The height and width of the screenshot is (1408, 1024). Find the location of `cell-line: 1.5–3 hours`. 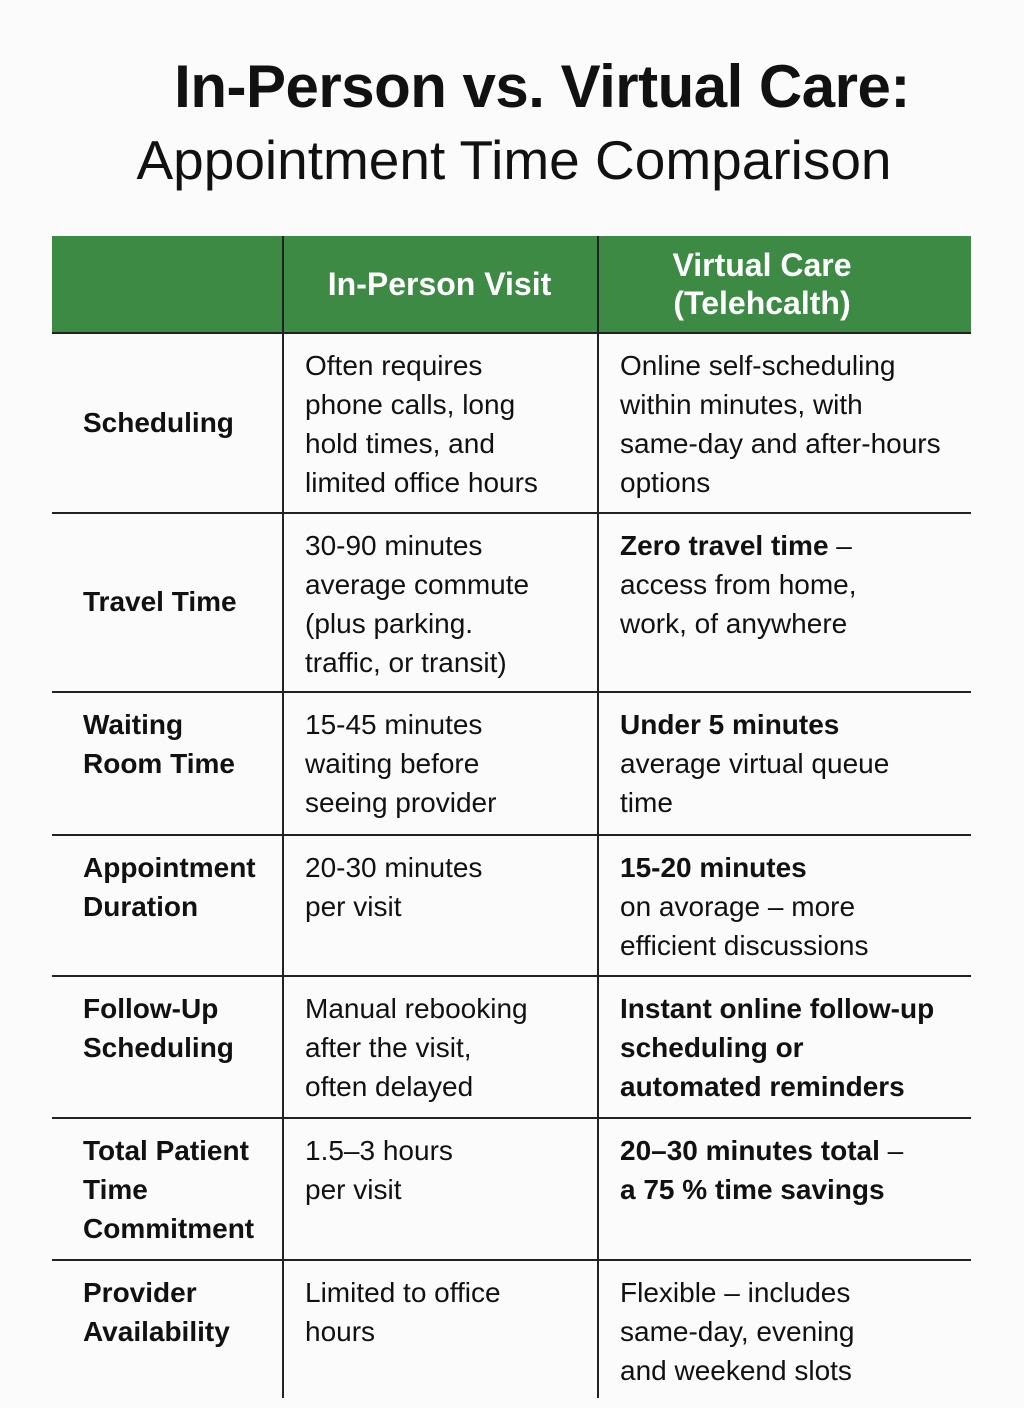

cell-line: 1.5–3 hours is located at coordinates (379, 1150).